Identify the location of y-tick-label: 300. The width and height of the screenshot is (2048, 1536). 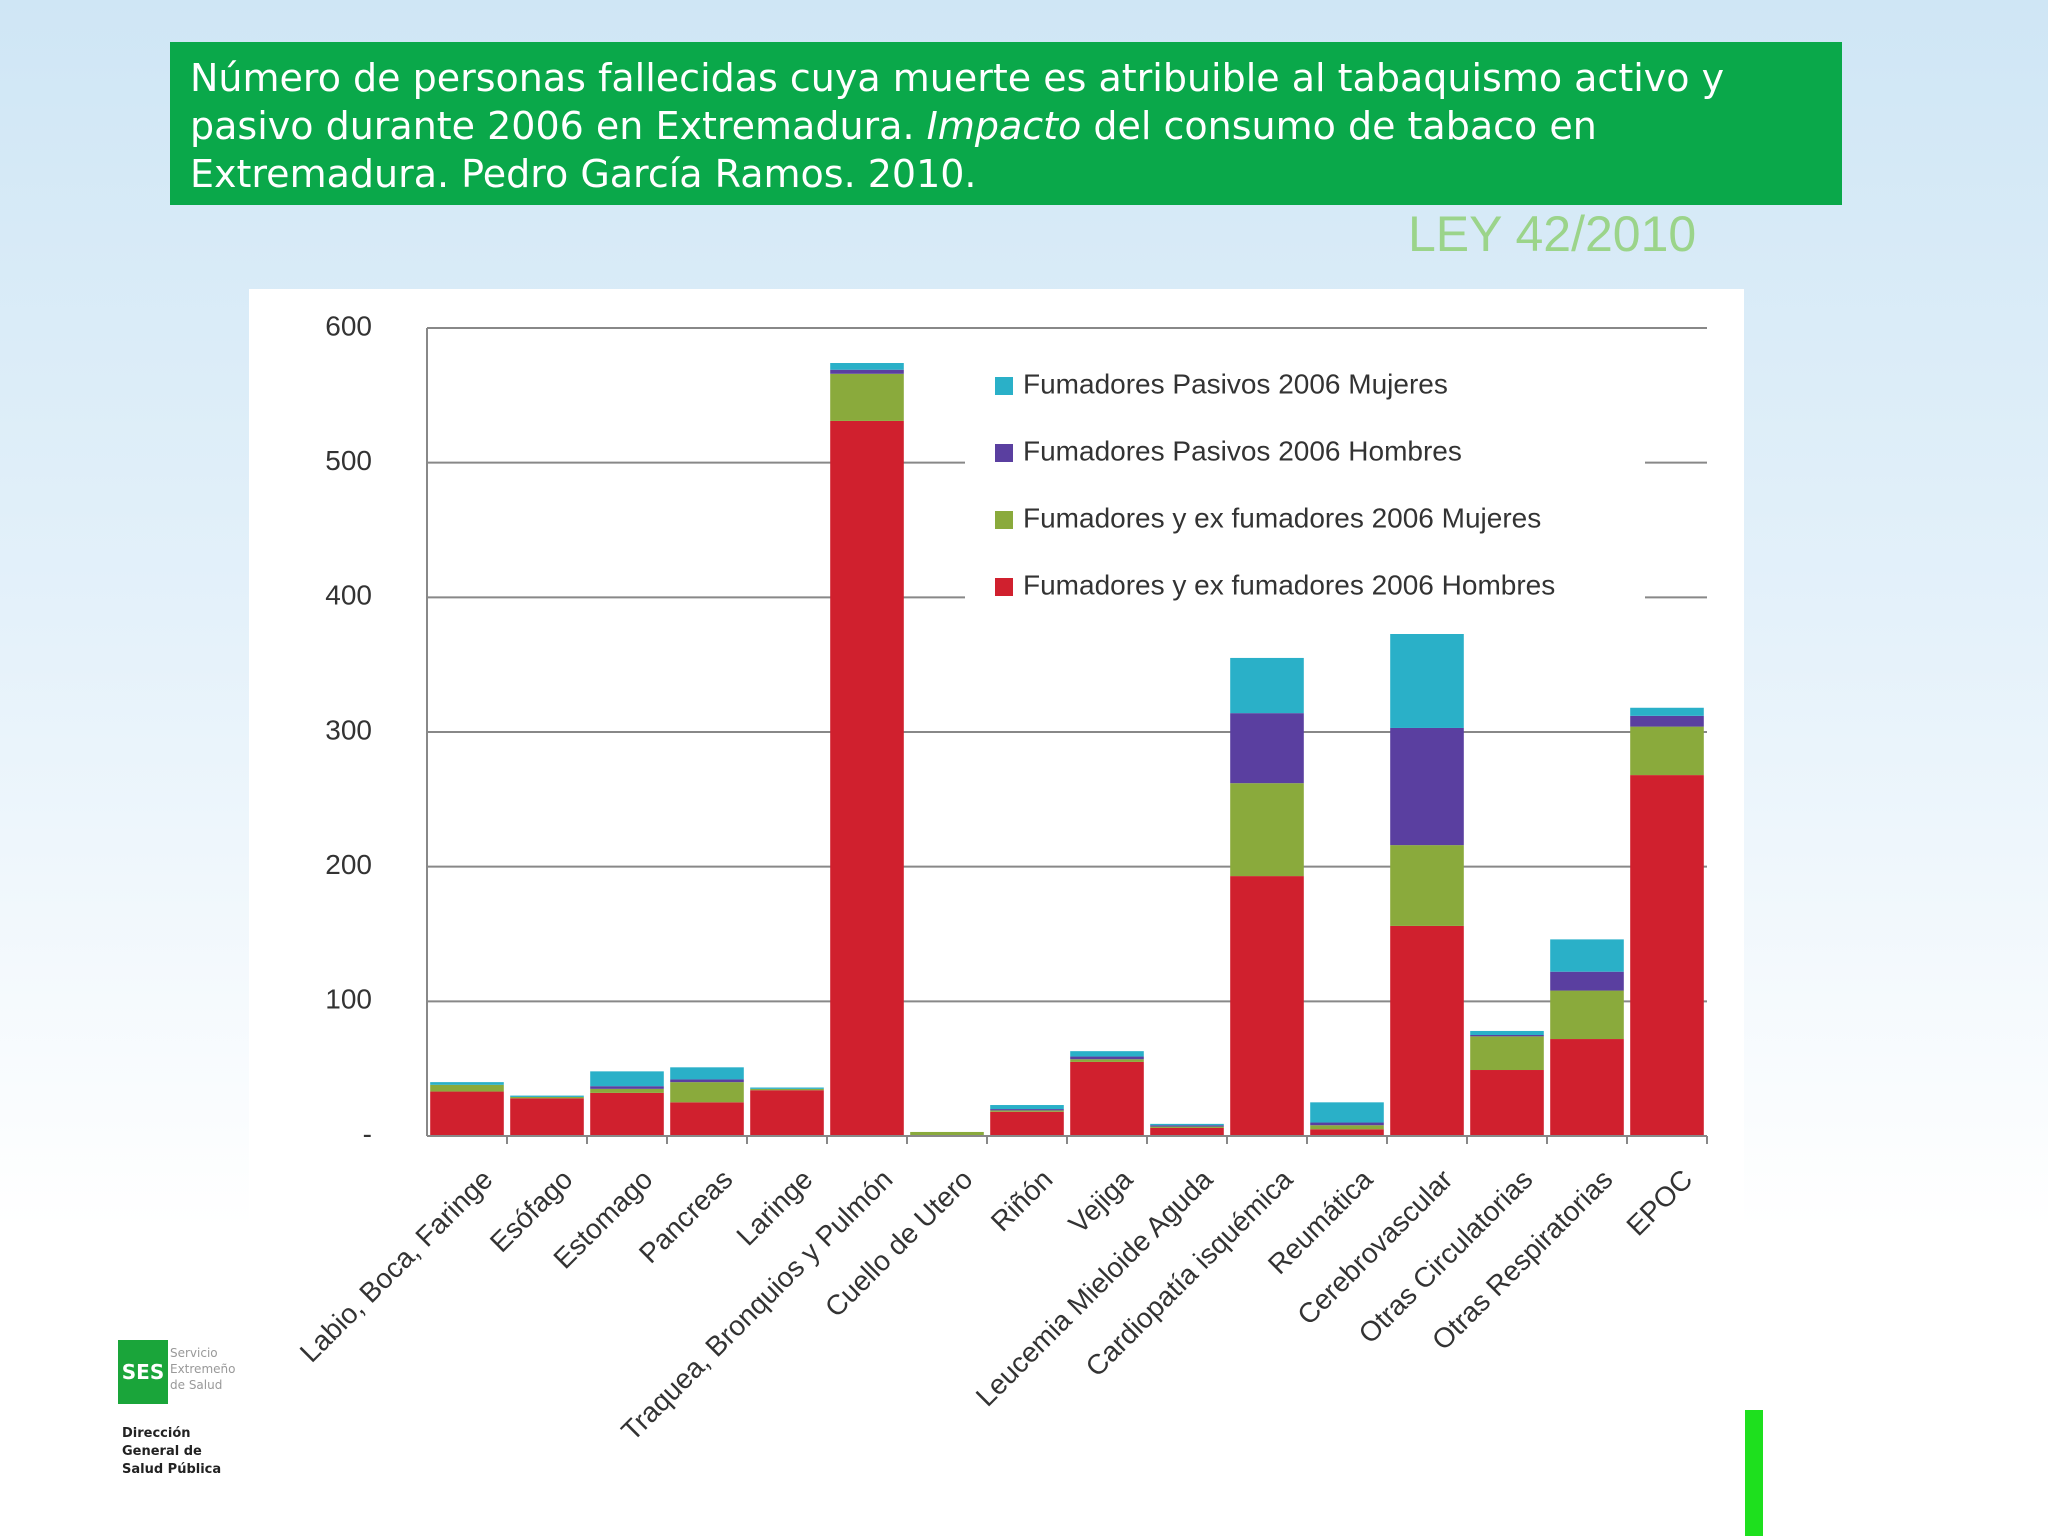
(348, 729).